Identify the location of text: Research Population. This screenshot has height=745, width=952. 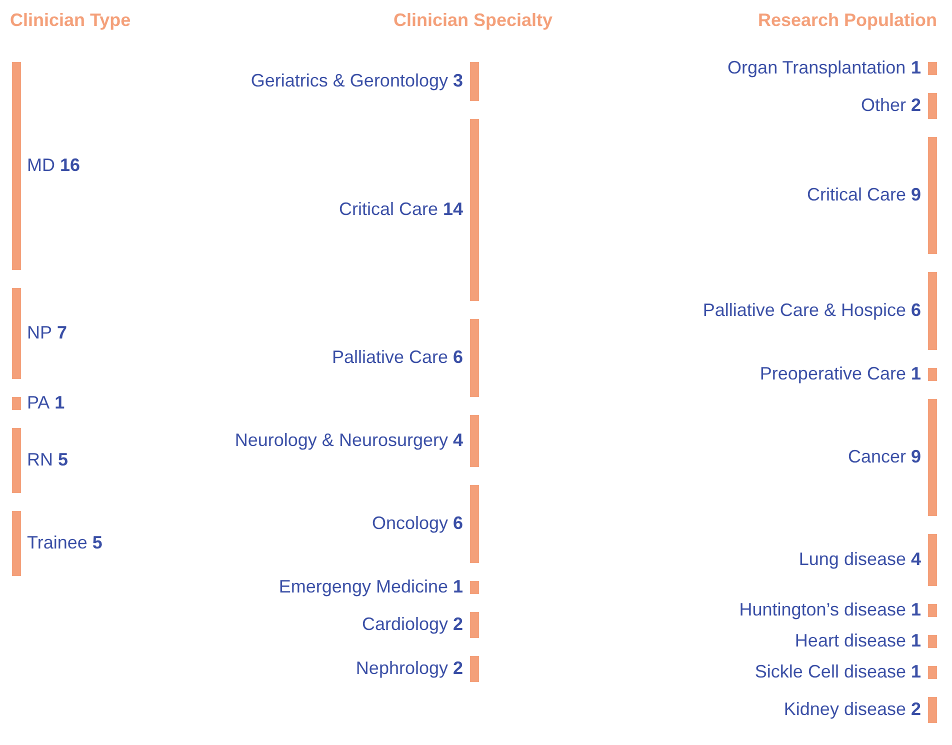
(847, 20).